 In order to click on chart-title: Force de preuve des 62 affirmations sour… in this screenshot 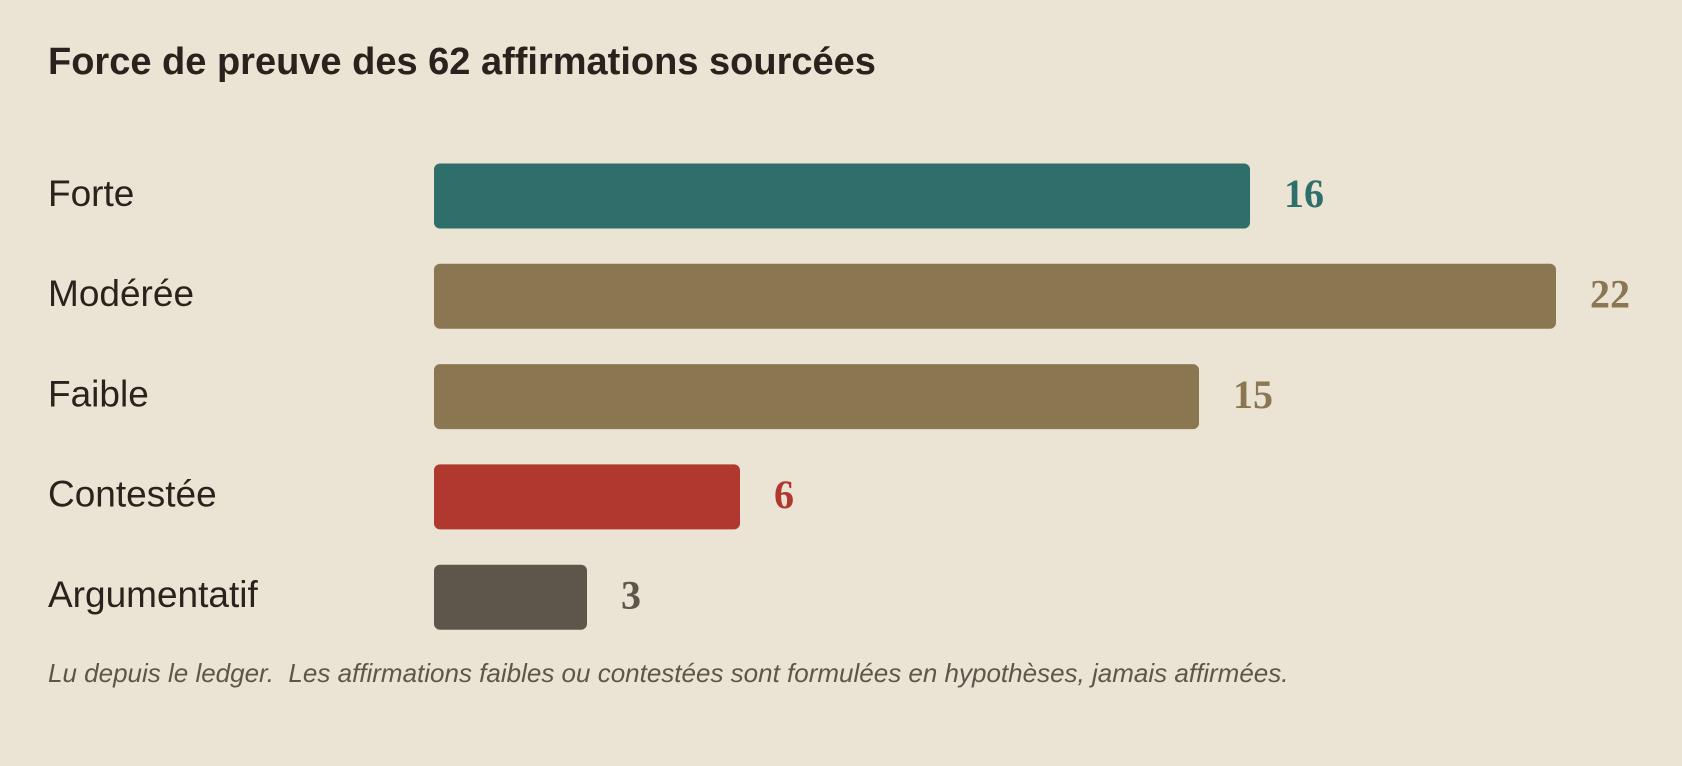, I will do `click(462, 62)`.